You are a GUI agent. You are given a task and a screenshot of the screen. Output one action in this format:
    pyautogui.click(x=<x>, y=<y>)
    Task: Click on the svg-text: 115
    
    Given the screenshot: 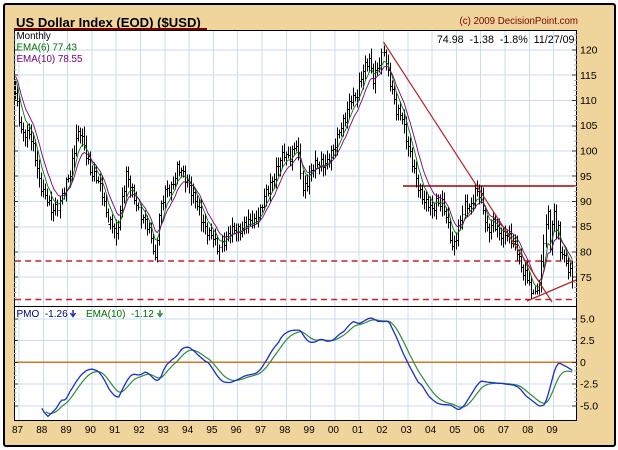 What is the action you would take?
    pyautogui.click(x=588, y=76)
    